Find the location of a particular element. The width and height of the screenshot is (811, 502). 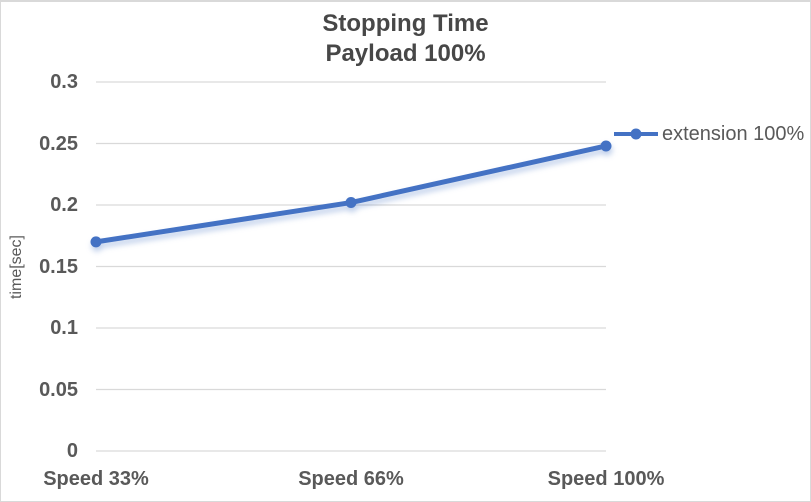

chart-title-line-1: Stopping Time is located at coordinates (405, 23).